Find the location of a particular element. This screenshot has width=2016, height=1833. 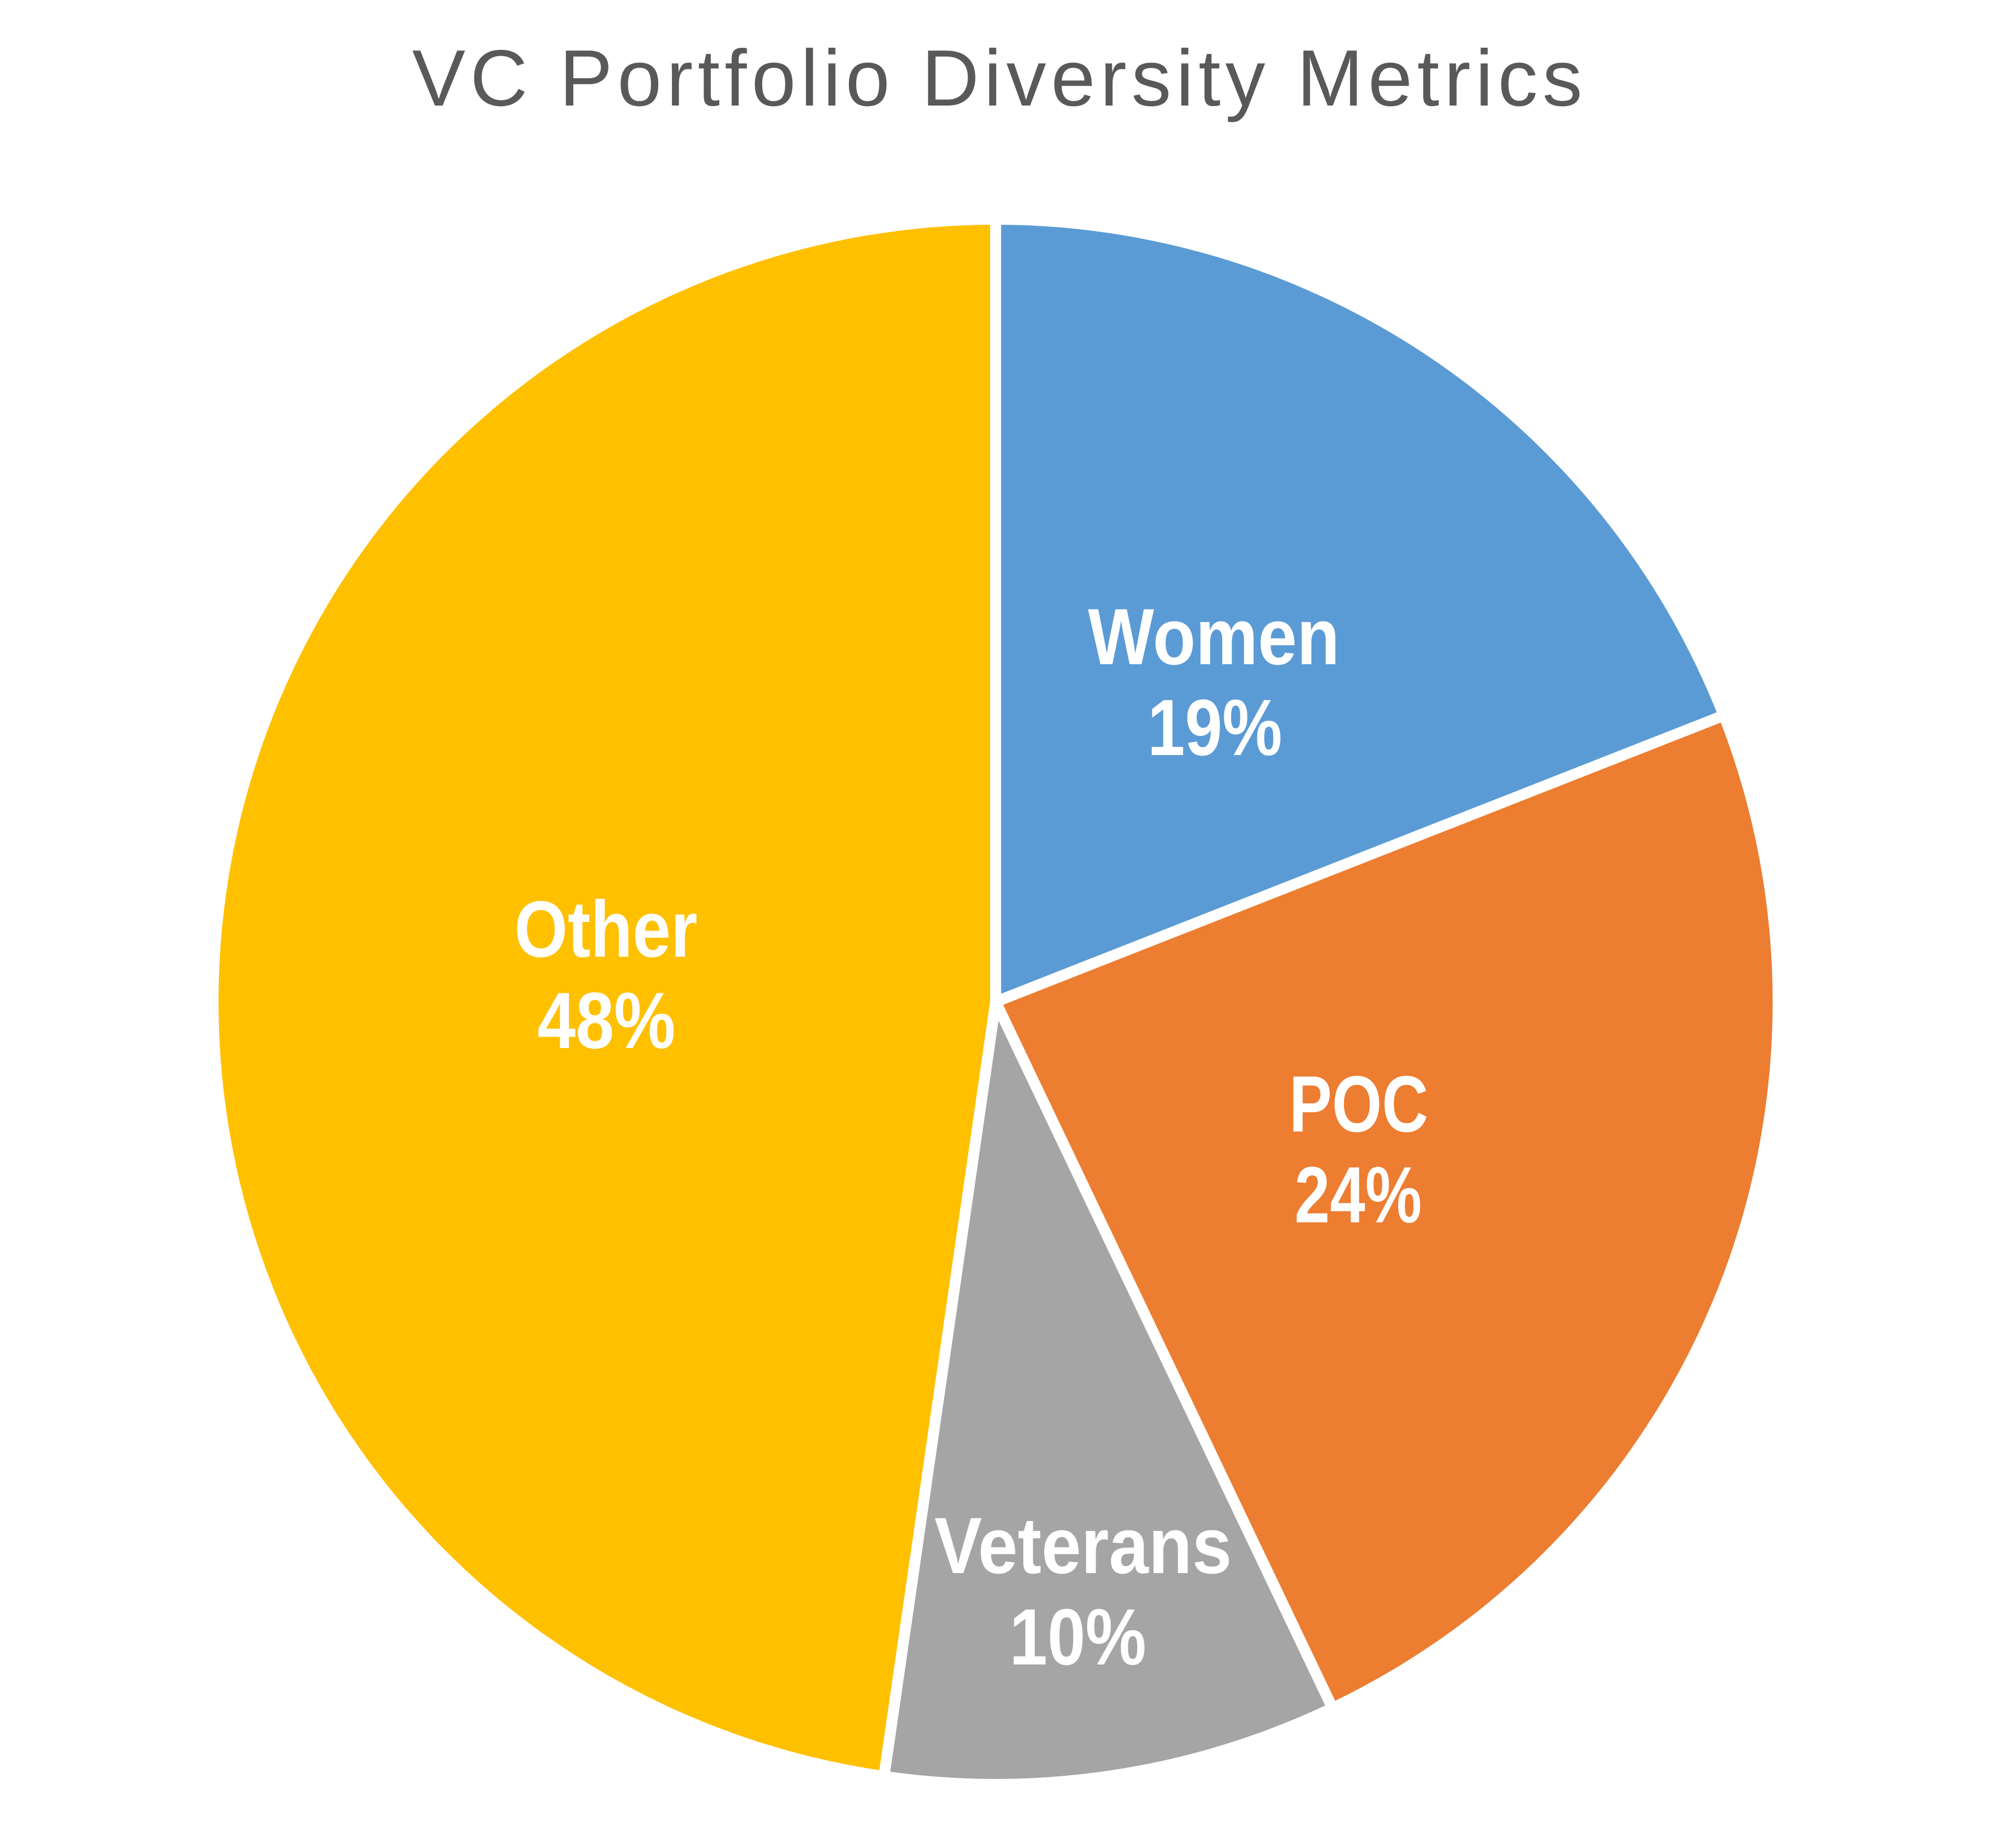

svg-text: Women is located at coordinates (1213, 637).